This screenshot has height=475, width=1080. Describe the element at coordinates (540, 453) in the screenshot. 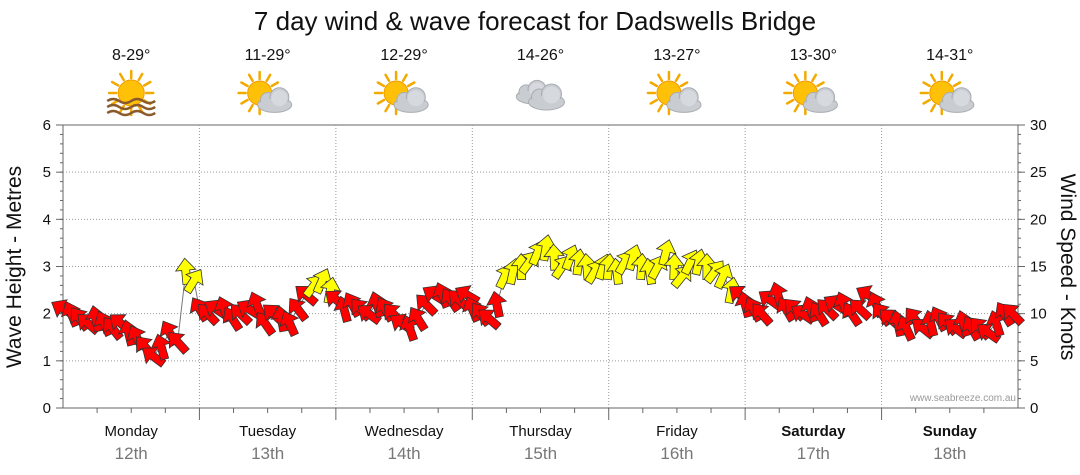

I see `day-date: 15th` at that location.